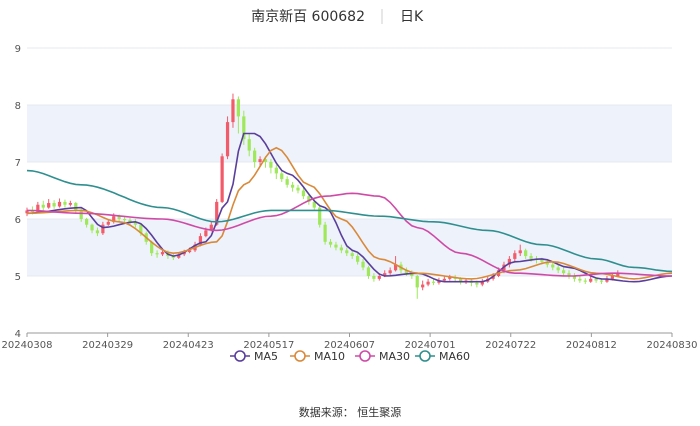 The height and width of the screenshot is (426, 700). What do you see at coordinates (107, 345) in the screenshot?
I see `x-tick-label: 20240329` at bounding box center [107, 345].